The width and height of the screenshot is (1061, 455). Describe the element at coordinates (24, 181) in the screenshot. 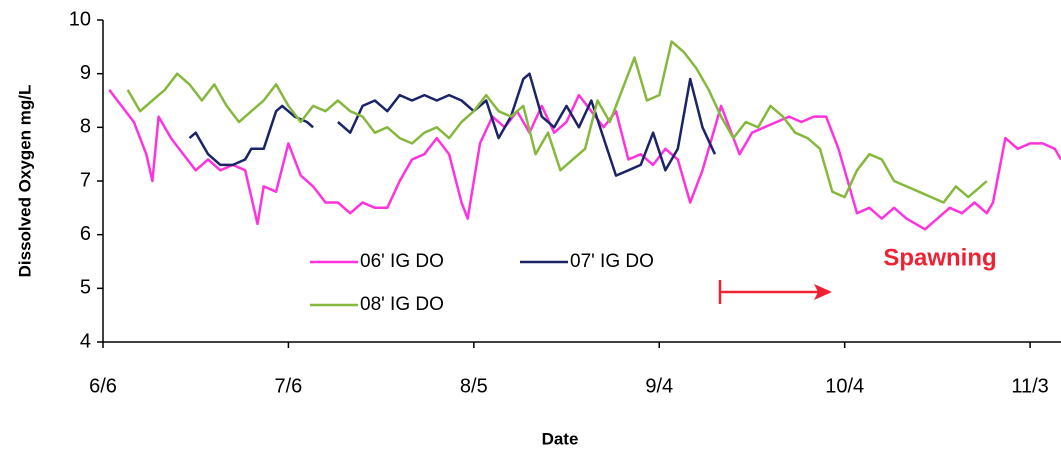

I see `y-axis-title: Dissolved Oxygen mg/L` at that location.